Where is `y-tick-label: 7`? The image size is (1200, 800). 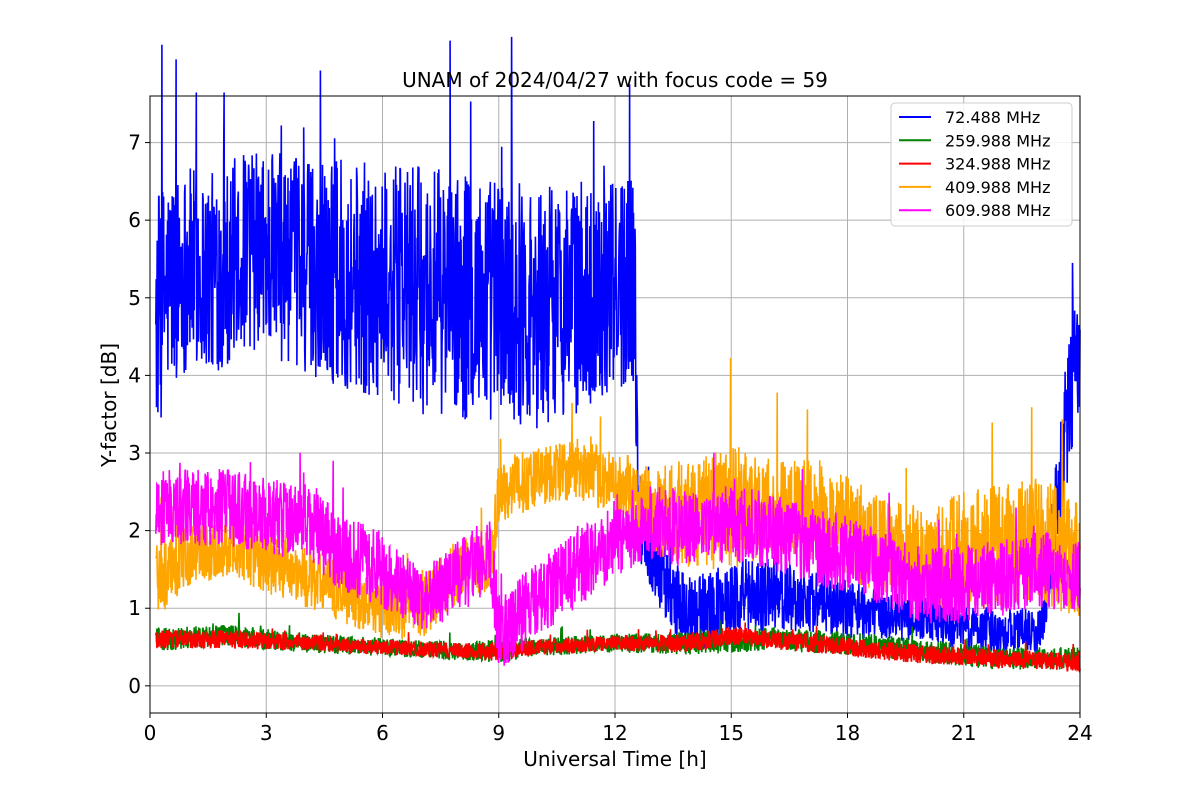
y-tick-label: 7 is located at coordinates (134, 143).